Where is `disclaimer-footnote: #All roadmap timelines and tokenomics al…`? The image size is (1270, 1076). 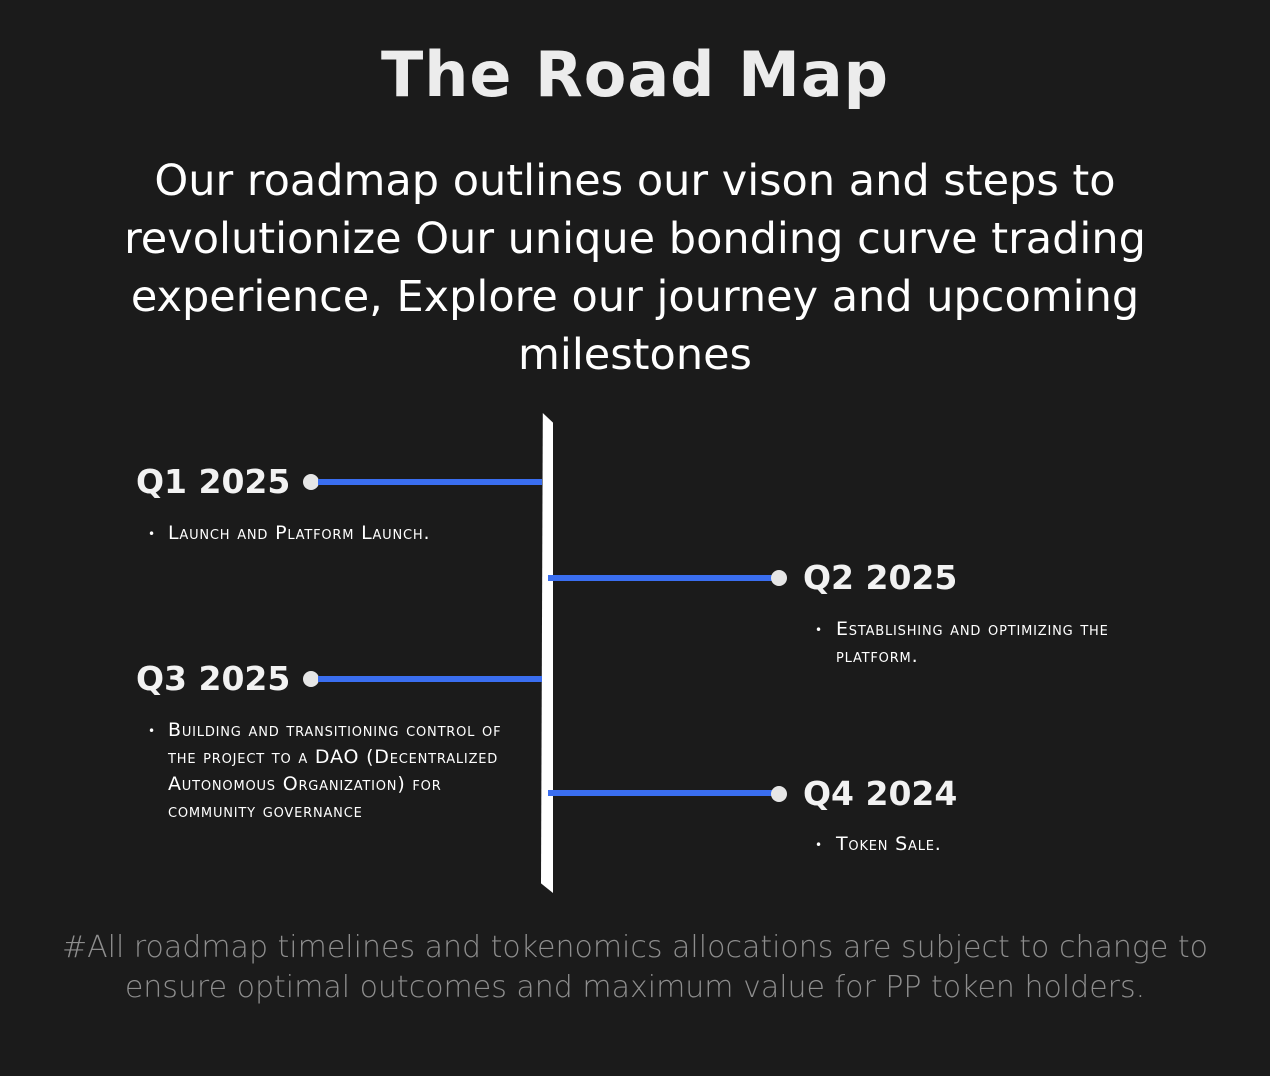 disclaimer-footnote: #All roadmap timelines and tokenomics al… is located at coordinates (635, 967).